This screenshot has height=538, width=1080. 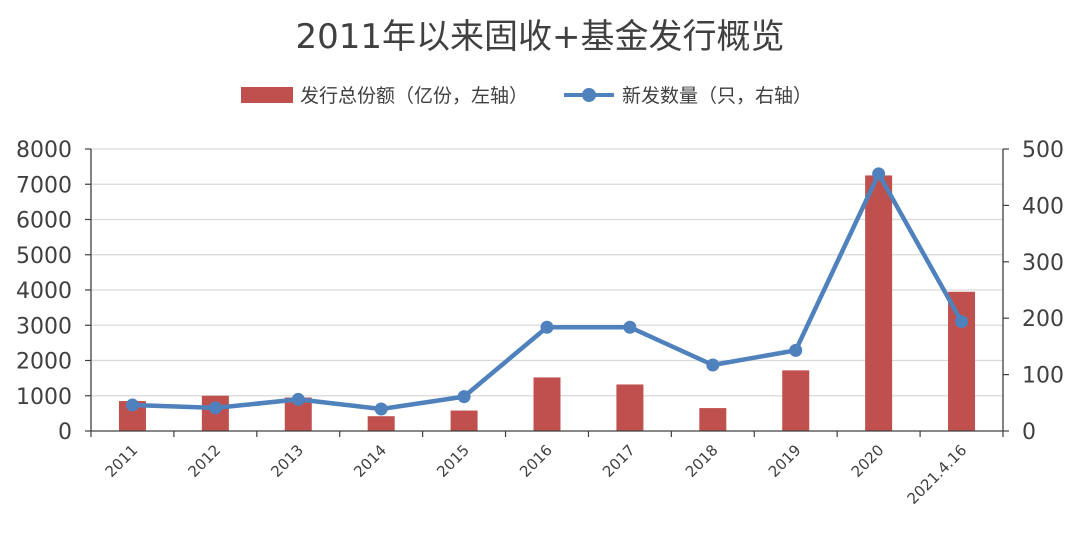 I want to click on right-tick-label: 500, so click(x=1043, y=150).